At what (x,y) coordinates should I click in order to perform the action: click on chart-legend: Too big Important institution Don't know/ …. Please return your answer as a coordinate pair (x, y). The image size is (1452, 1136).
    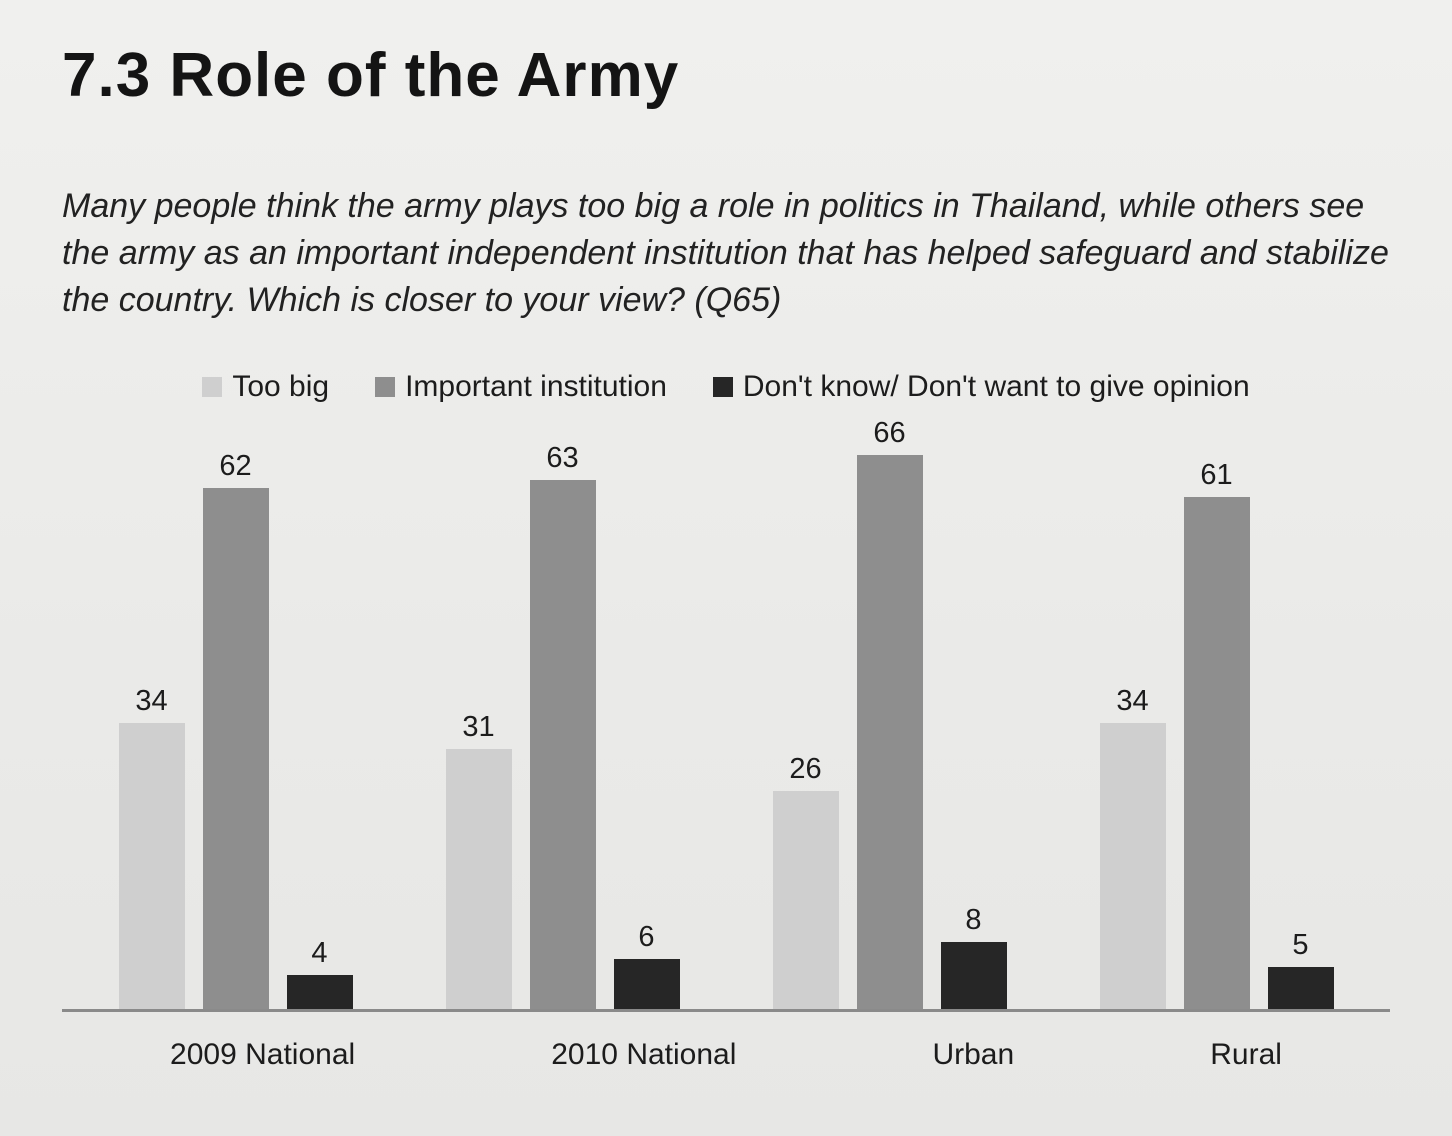
    Looking at the image, I should click on (726, 387).